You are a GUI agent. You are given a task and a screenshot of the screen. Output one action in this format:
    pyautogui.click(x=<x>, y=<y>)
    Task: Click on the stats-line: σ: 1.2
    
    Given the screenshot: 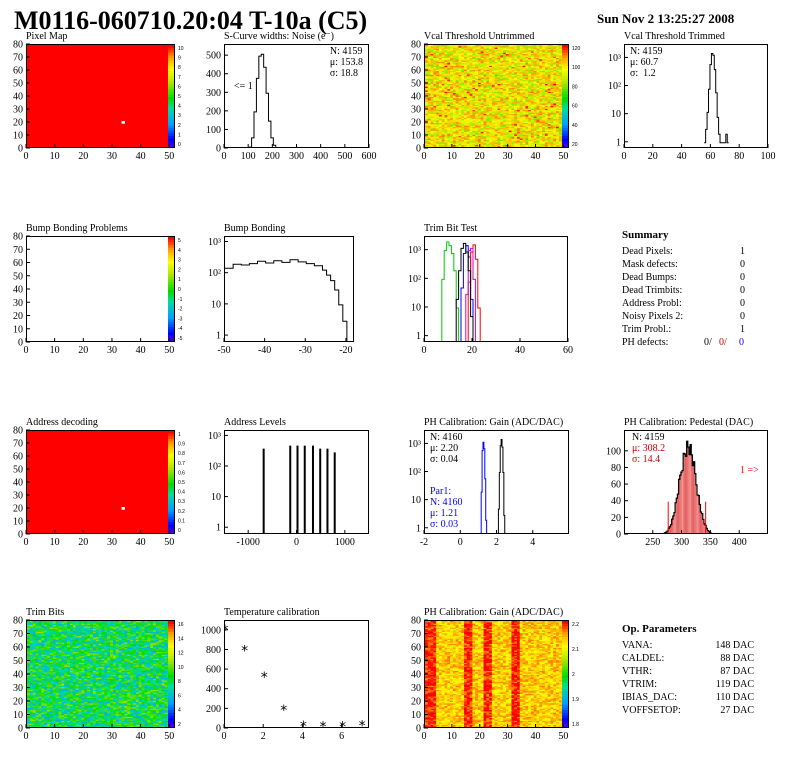 What is the action you would take?
    pyautogui.click(x=643, y=73)
    